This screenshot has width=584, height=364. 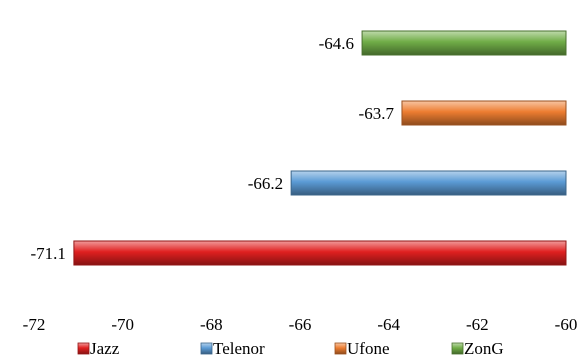 What do you see at coordinates (368, 348) in the screenshot?
I see `legend-label: Ufone` at bounding box center [368, 348].